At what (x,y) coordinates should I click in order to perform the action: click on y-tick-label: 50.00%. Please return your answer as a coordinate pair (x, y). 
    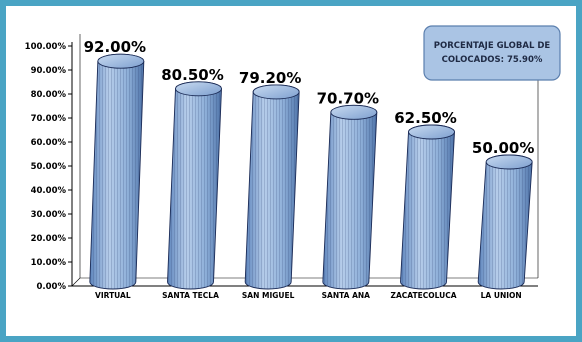
    Looking at the image, I should click on (49, 167).